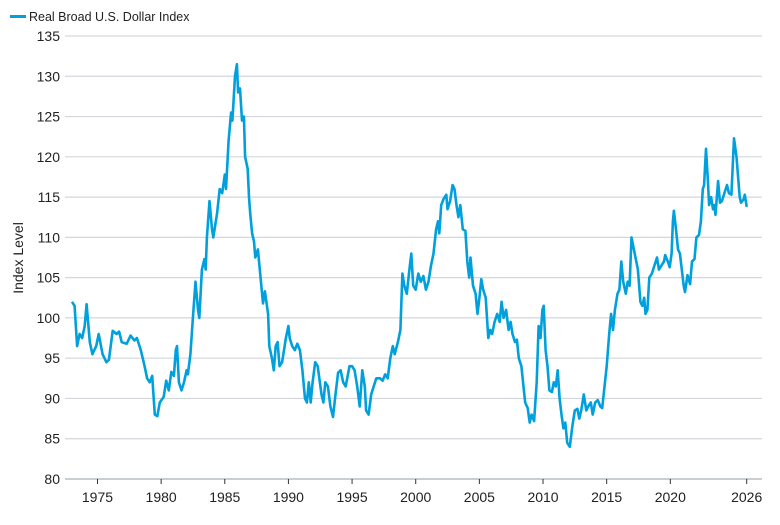 The width and height of the screenshot is (780, 525). I want to click on y-tick-label: 130, so click(49, 76).